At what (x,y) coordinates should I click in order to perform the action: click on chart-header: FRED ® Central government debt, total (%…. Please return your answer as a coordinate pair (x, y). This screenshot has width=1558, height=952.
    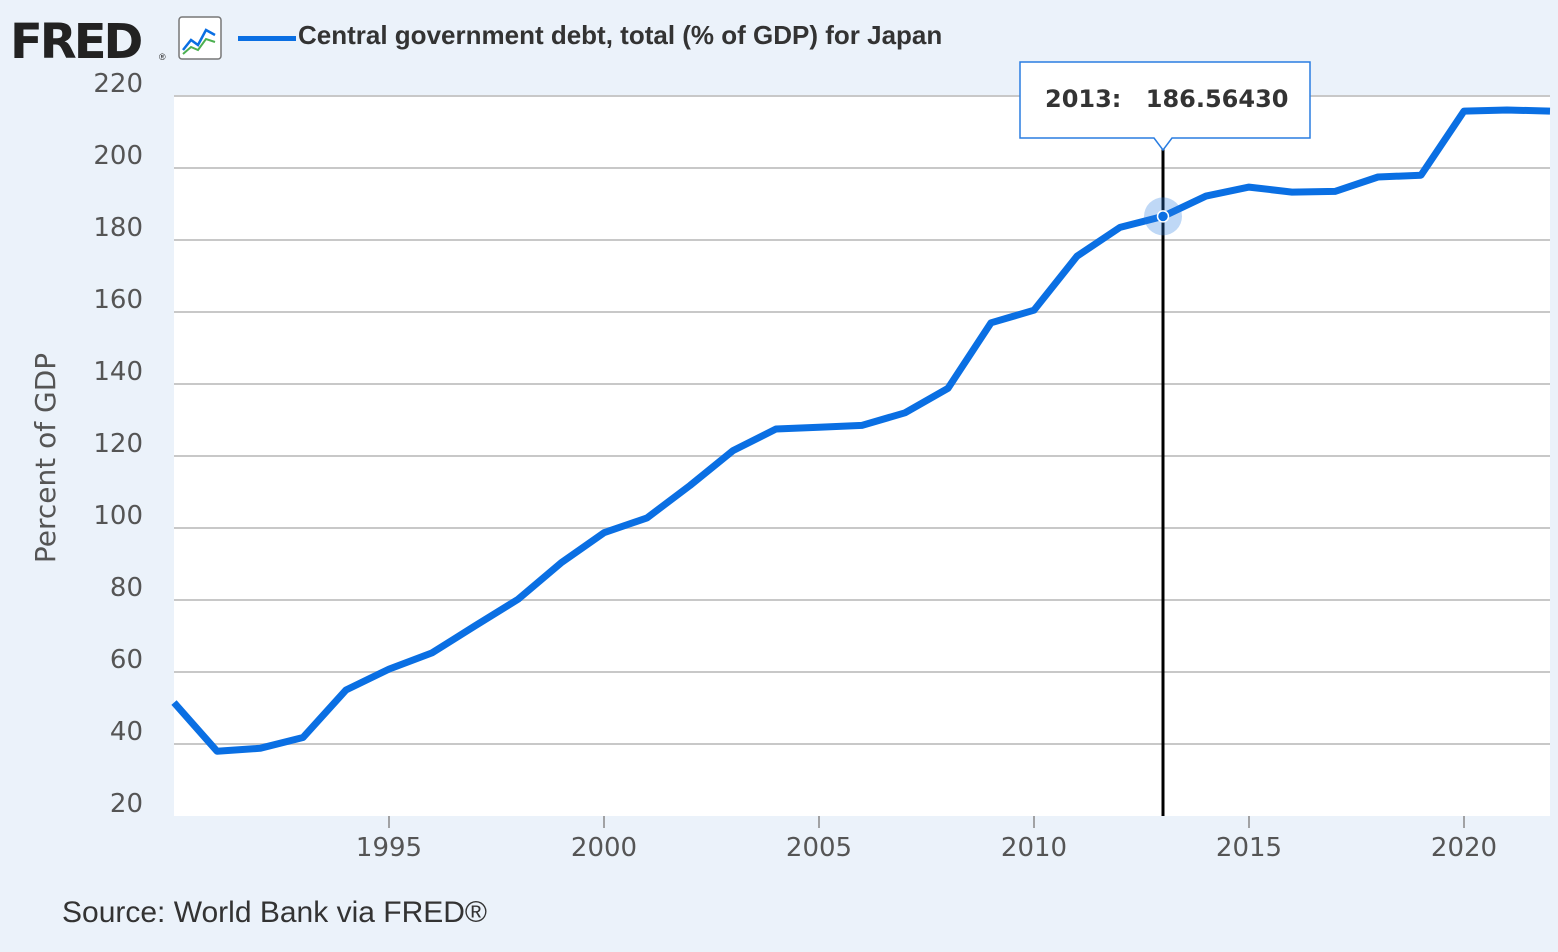
    Looking at the image, I should click on (560, 38).